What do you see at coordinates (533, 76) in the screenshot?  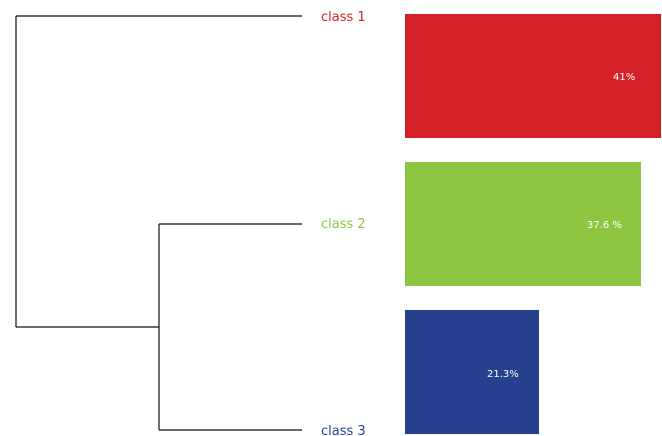 I see `bar-class1` at bounding box center [533, 76].